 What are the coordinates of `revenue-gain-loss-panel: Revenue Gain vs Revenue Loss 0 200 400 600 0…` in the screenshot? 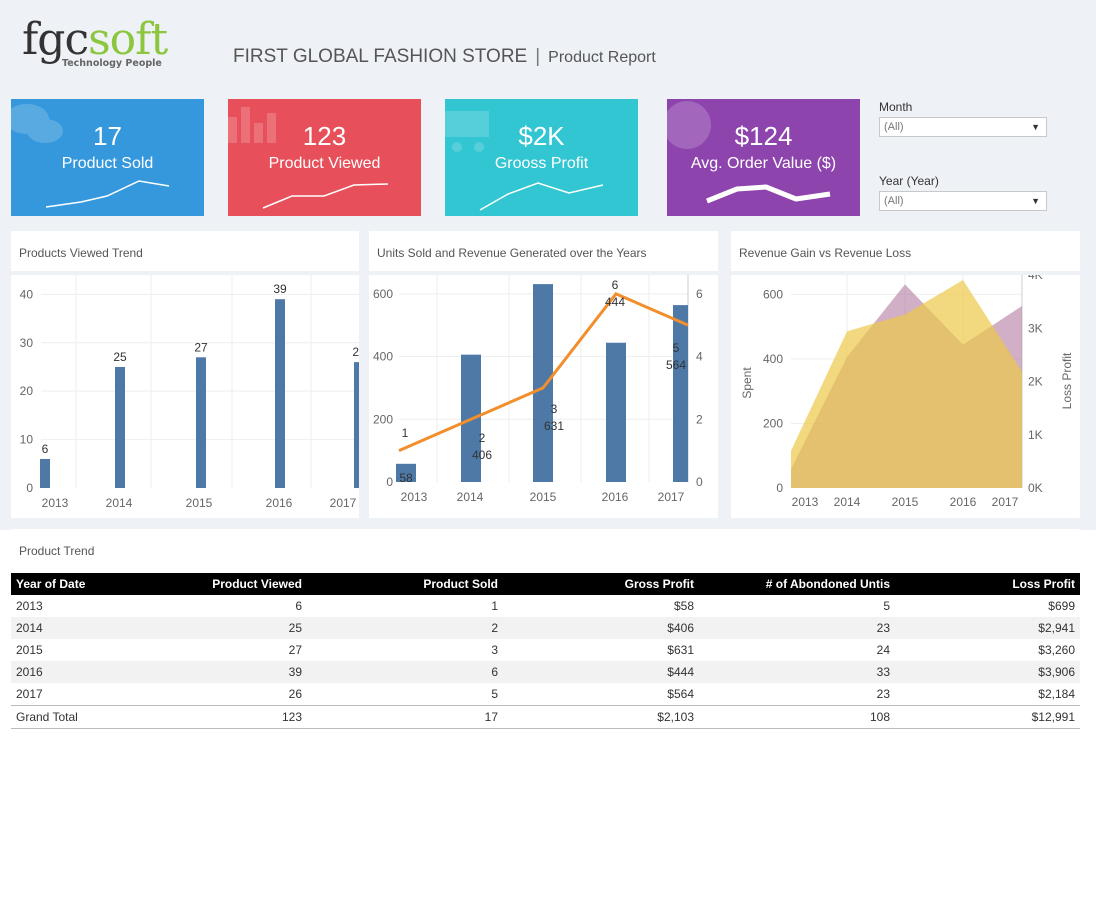 It's located at (905, 374).